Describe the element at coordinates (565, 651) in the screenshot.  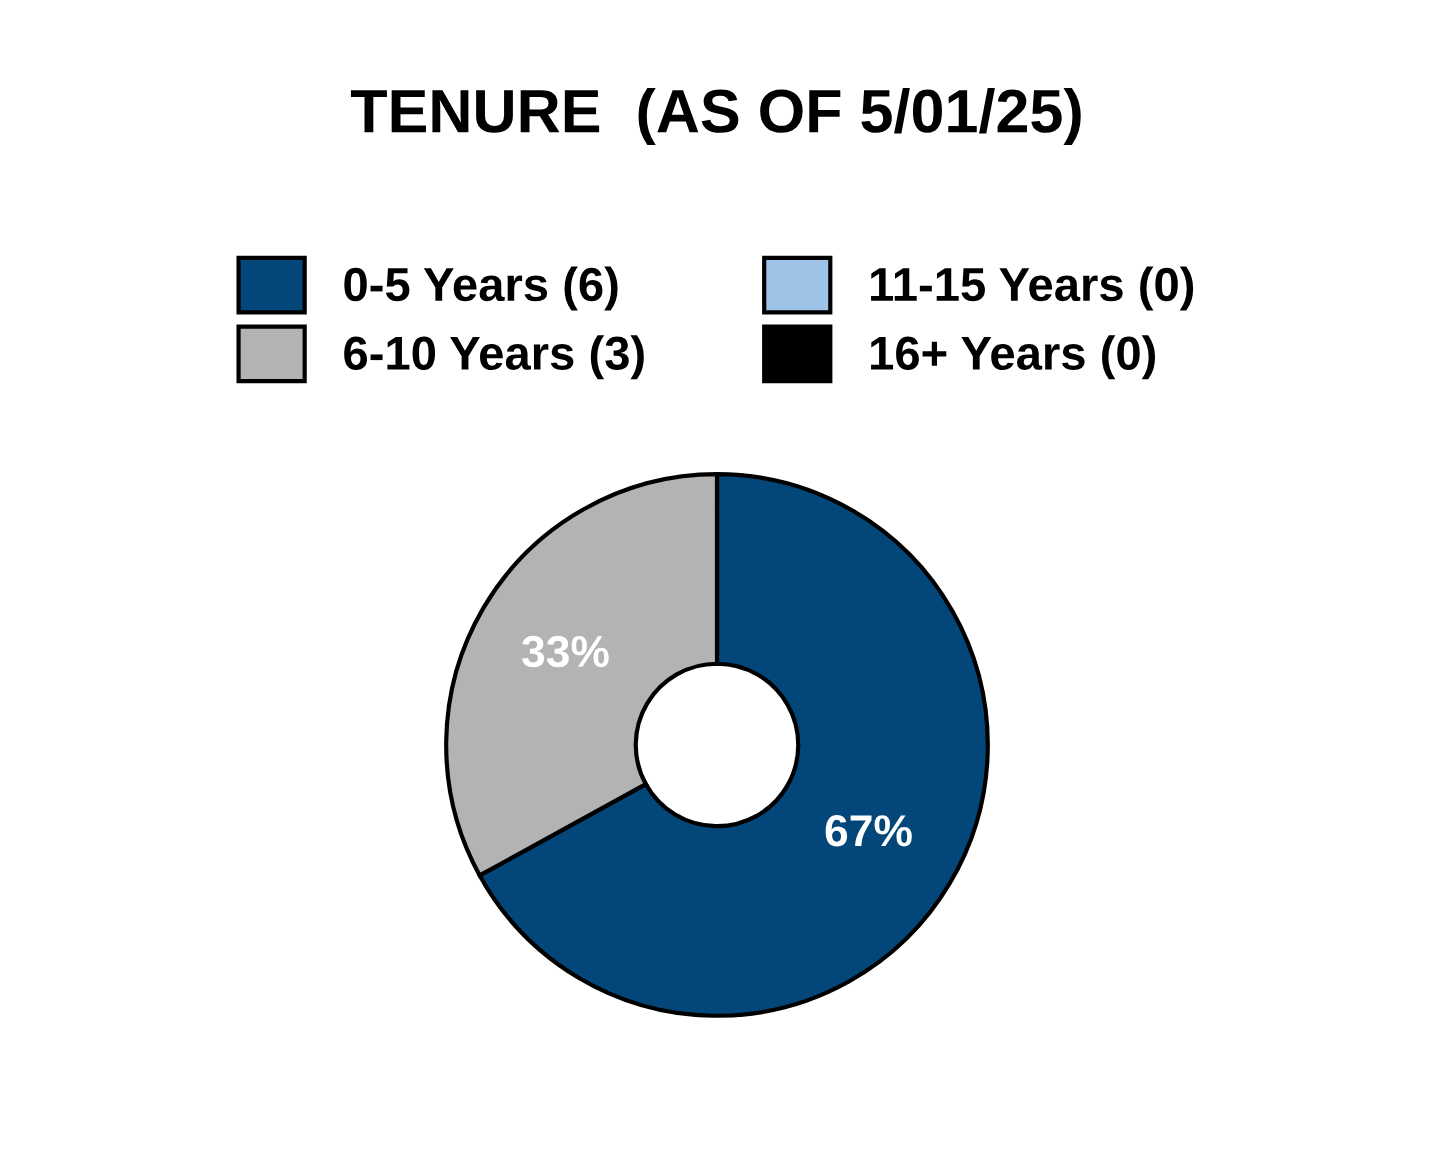
I see `data-label: 33%` at that location.